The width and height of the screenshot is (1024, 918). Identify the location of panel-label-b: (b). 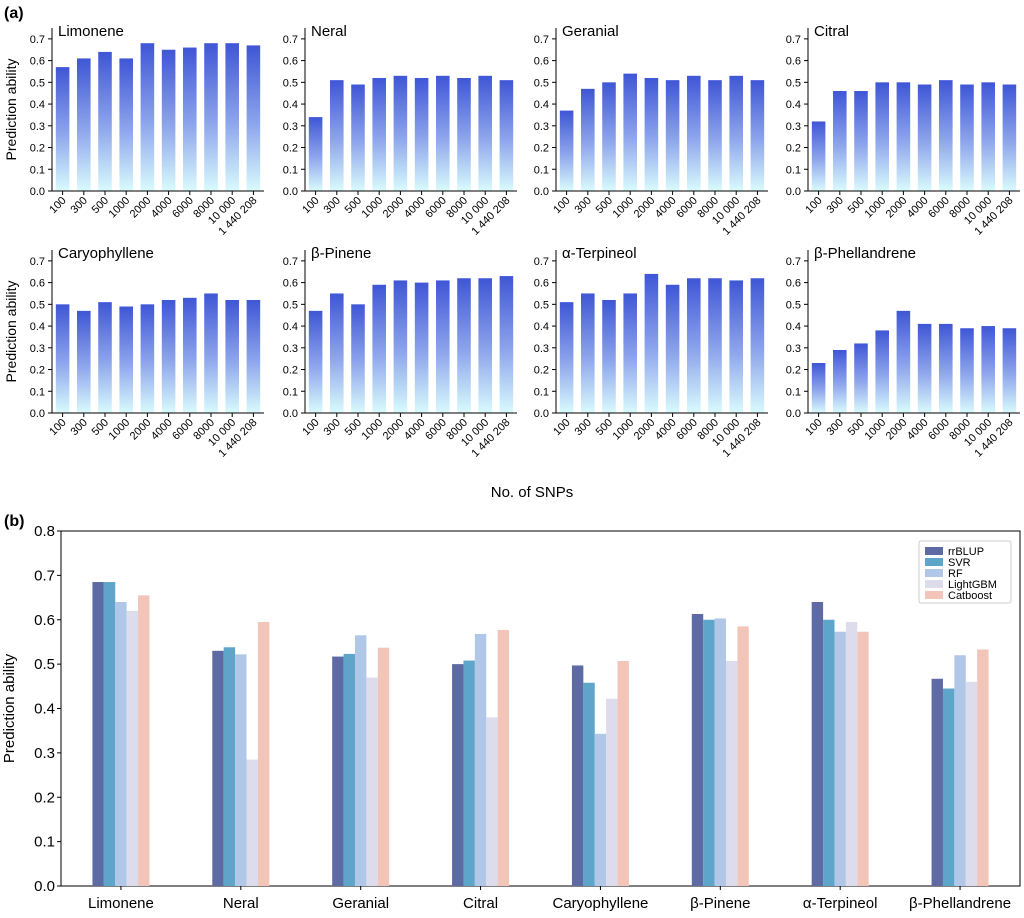
(14, 521).